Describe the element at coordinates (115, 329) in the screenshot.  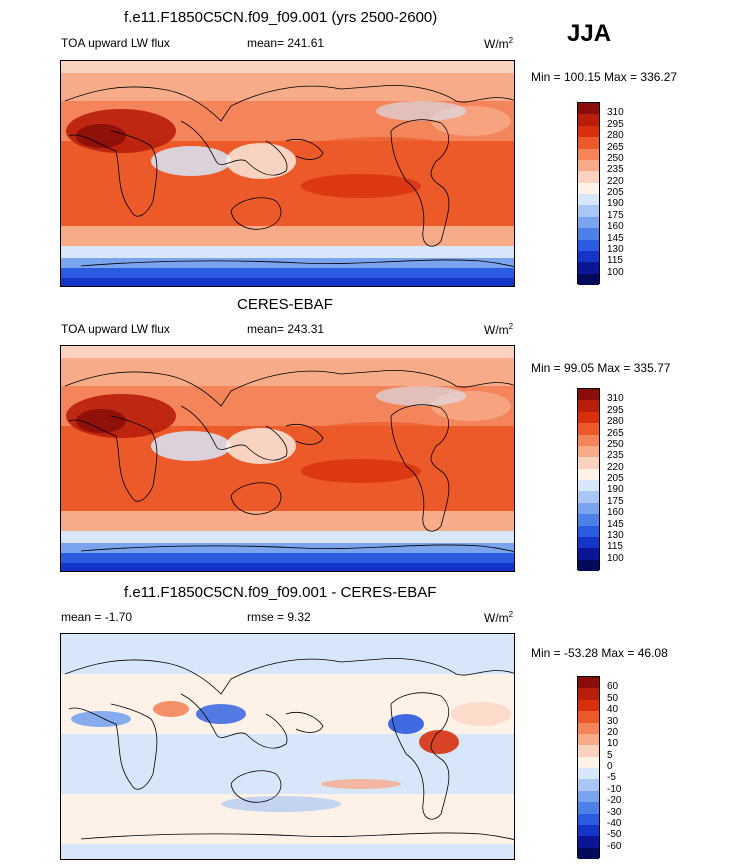
I see `panel2-field-label: TOA upward LW flux` at that location.